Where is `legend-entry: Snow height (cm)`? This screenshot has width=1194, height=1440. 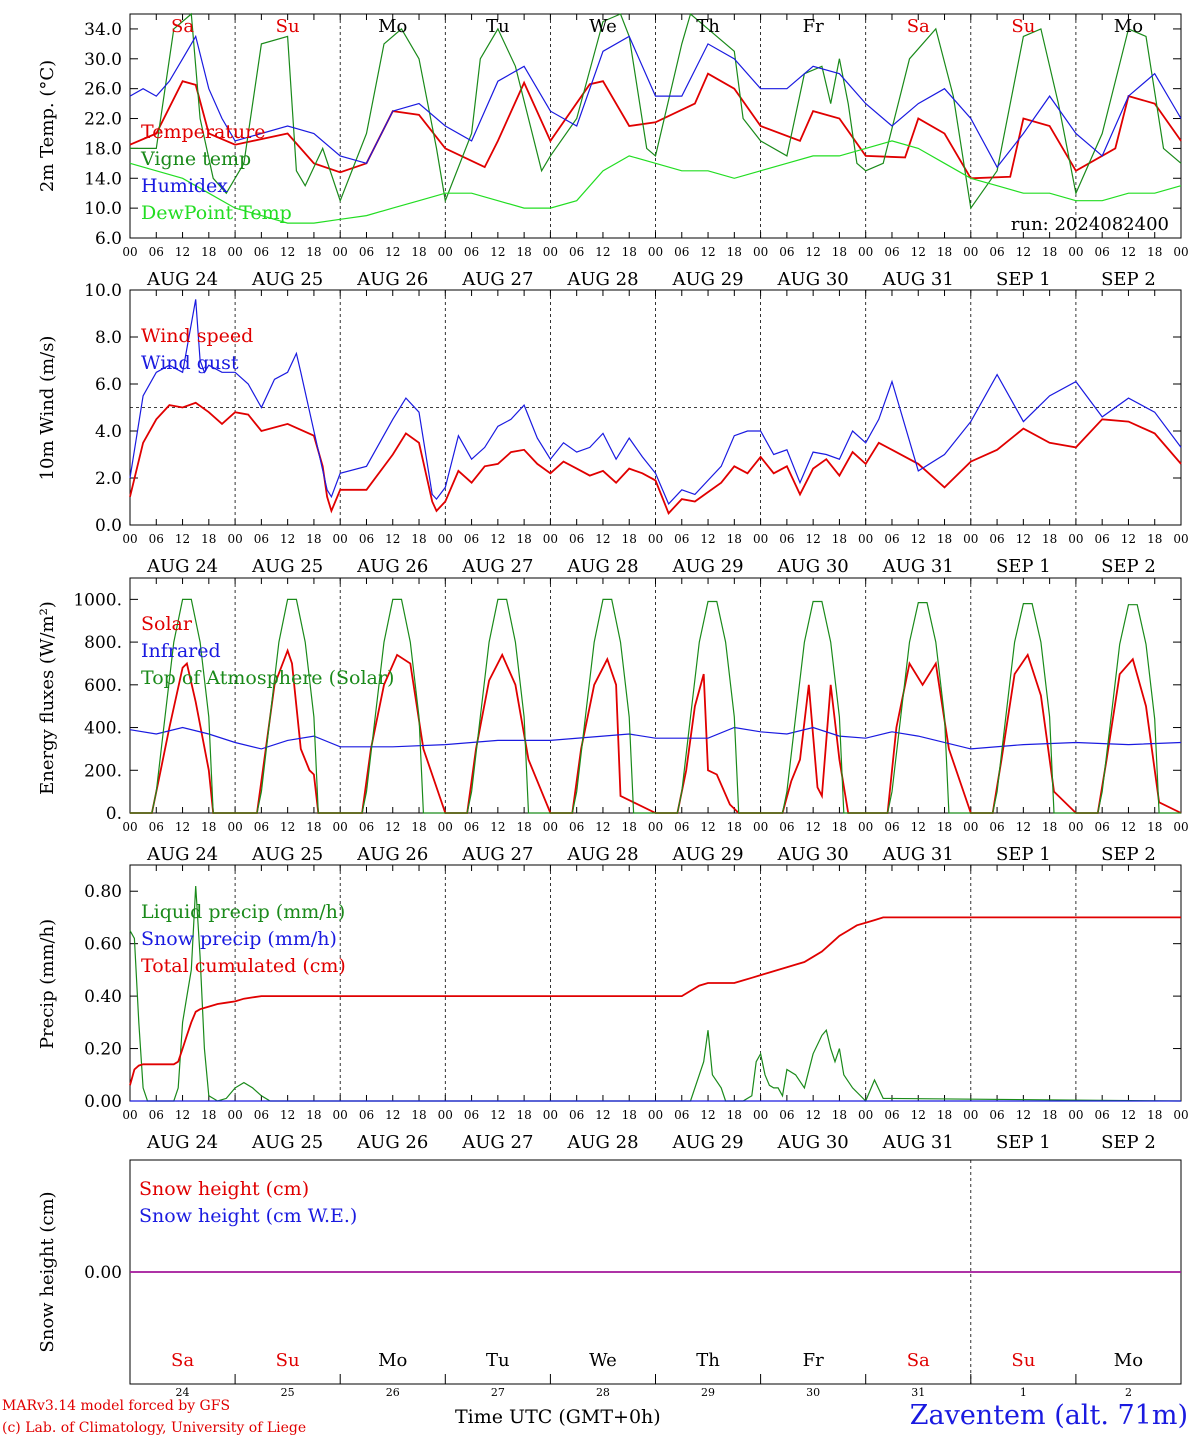
legend-entry: Snow height (cm) is located at coordinates (224, 1189).